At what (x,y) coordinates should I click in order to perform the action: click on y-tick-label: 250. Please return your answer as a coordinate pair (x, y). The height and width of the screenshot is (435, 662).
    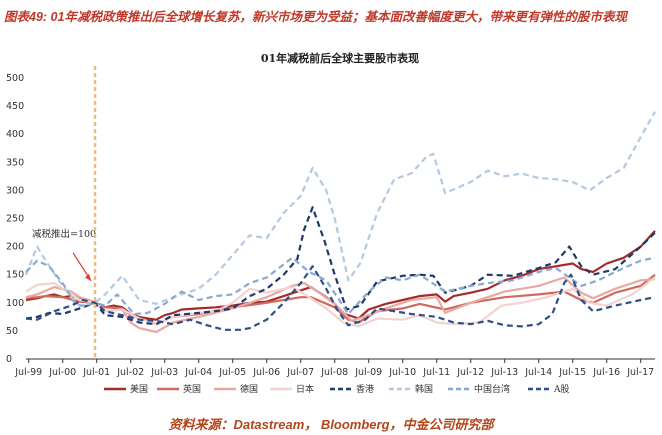
    Looking at the image, I should click on (15, 219).